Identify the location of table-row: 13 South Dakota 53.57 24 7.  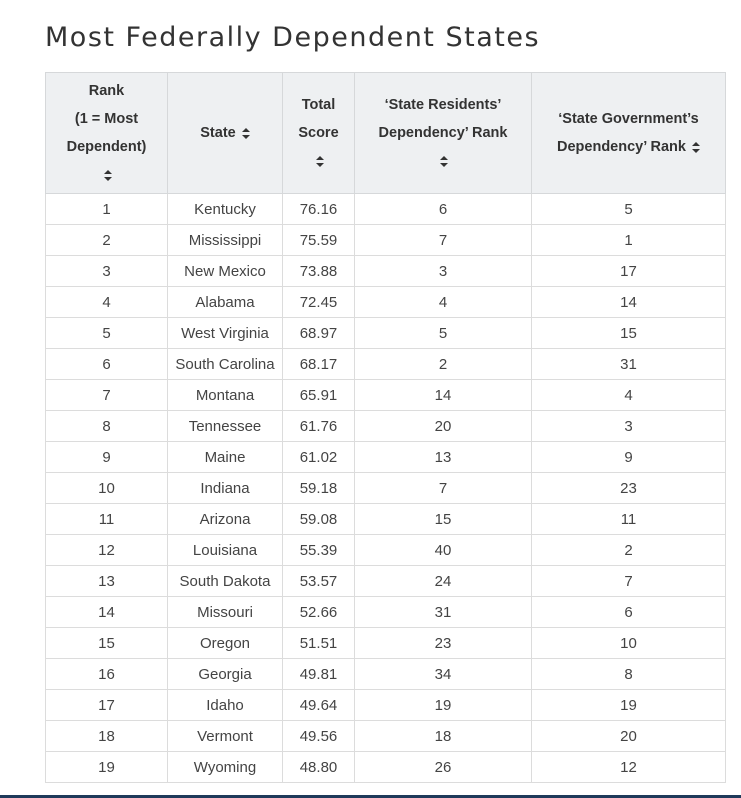
(385, 581).